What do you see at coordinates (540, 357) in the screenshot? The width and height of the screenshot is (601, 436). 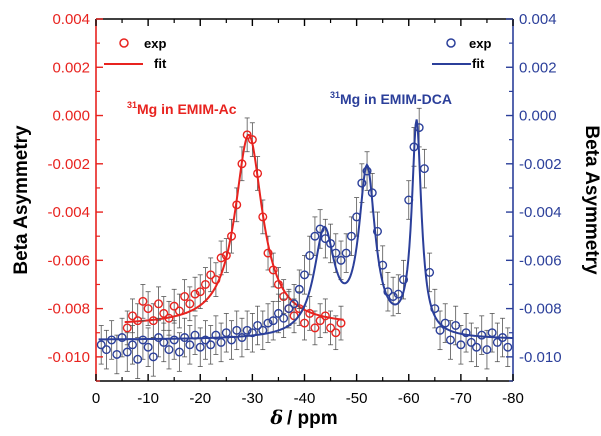 I see `y-right-tick-label: -0.010` at bounding box center [540, 357].